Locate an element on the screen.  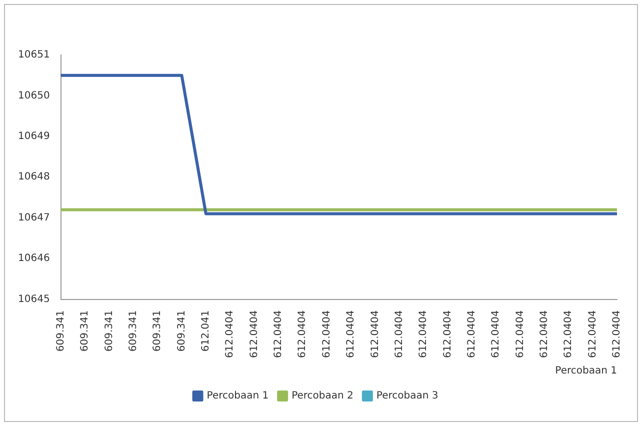
legend-label: Percobaan 2 is located at coordinates (323, 396).